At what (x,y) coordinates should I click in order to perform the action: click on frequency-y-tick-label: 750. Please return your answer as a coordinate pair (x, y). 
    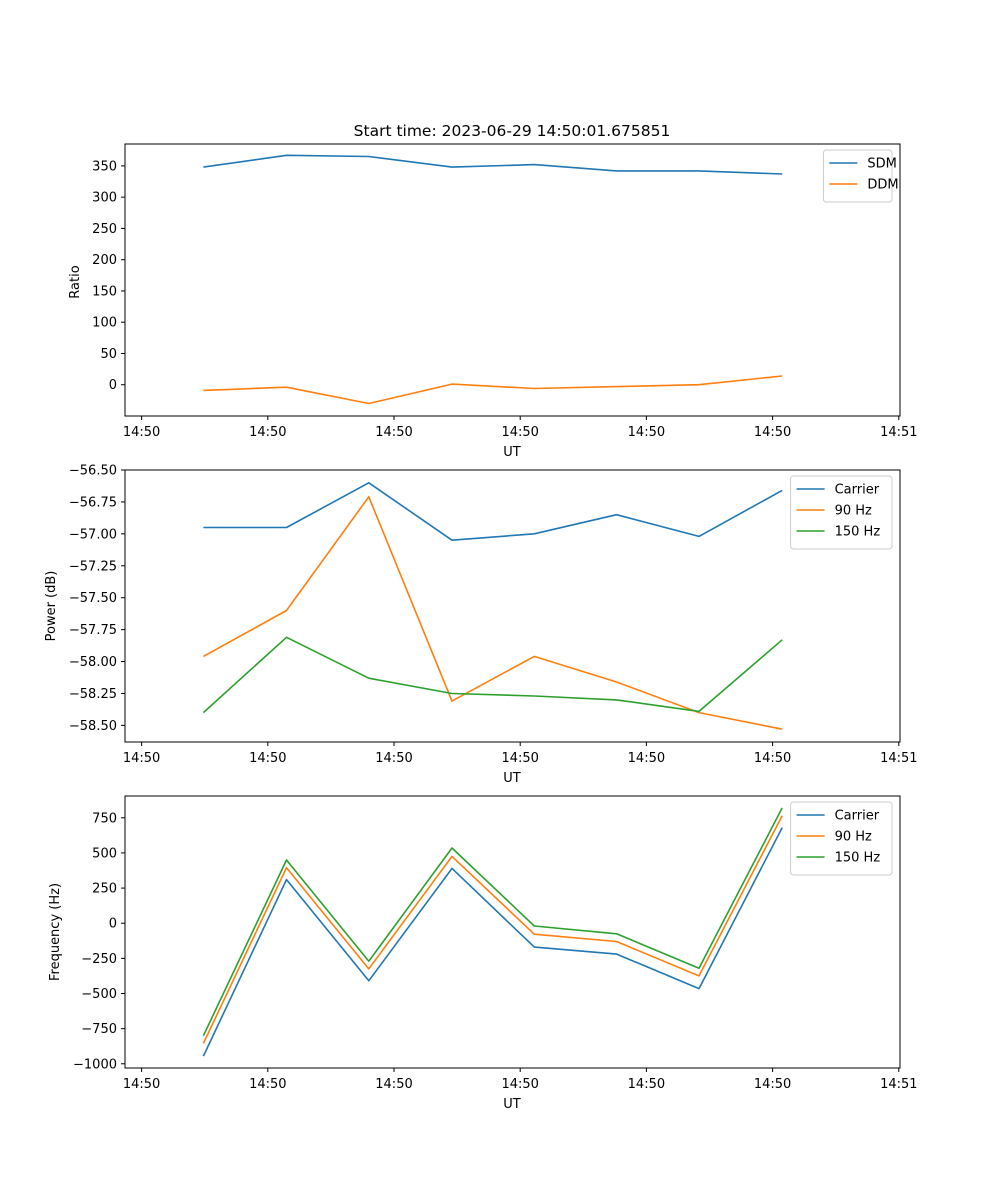
    Looking at the image, I should click on (104, 818).